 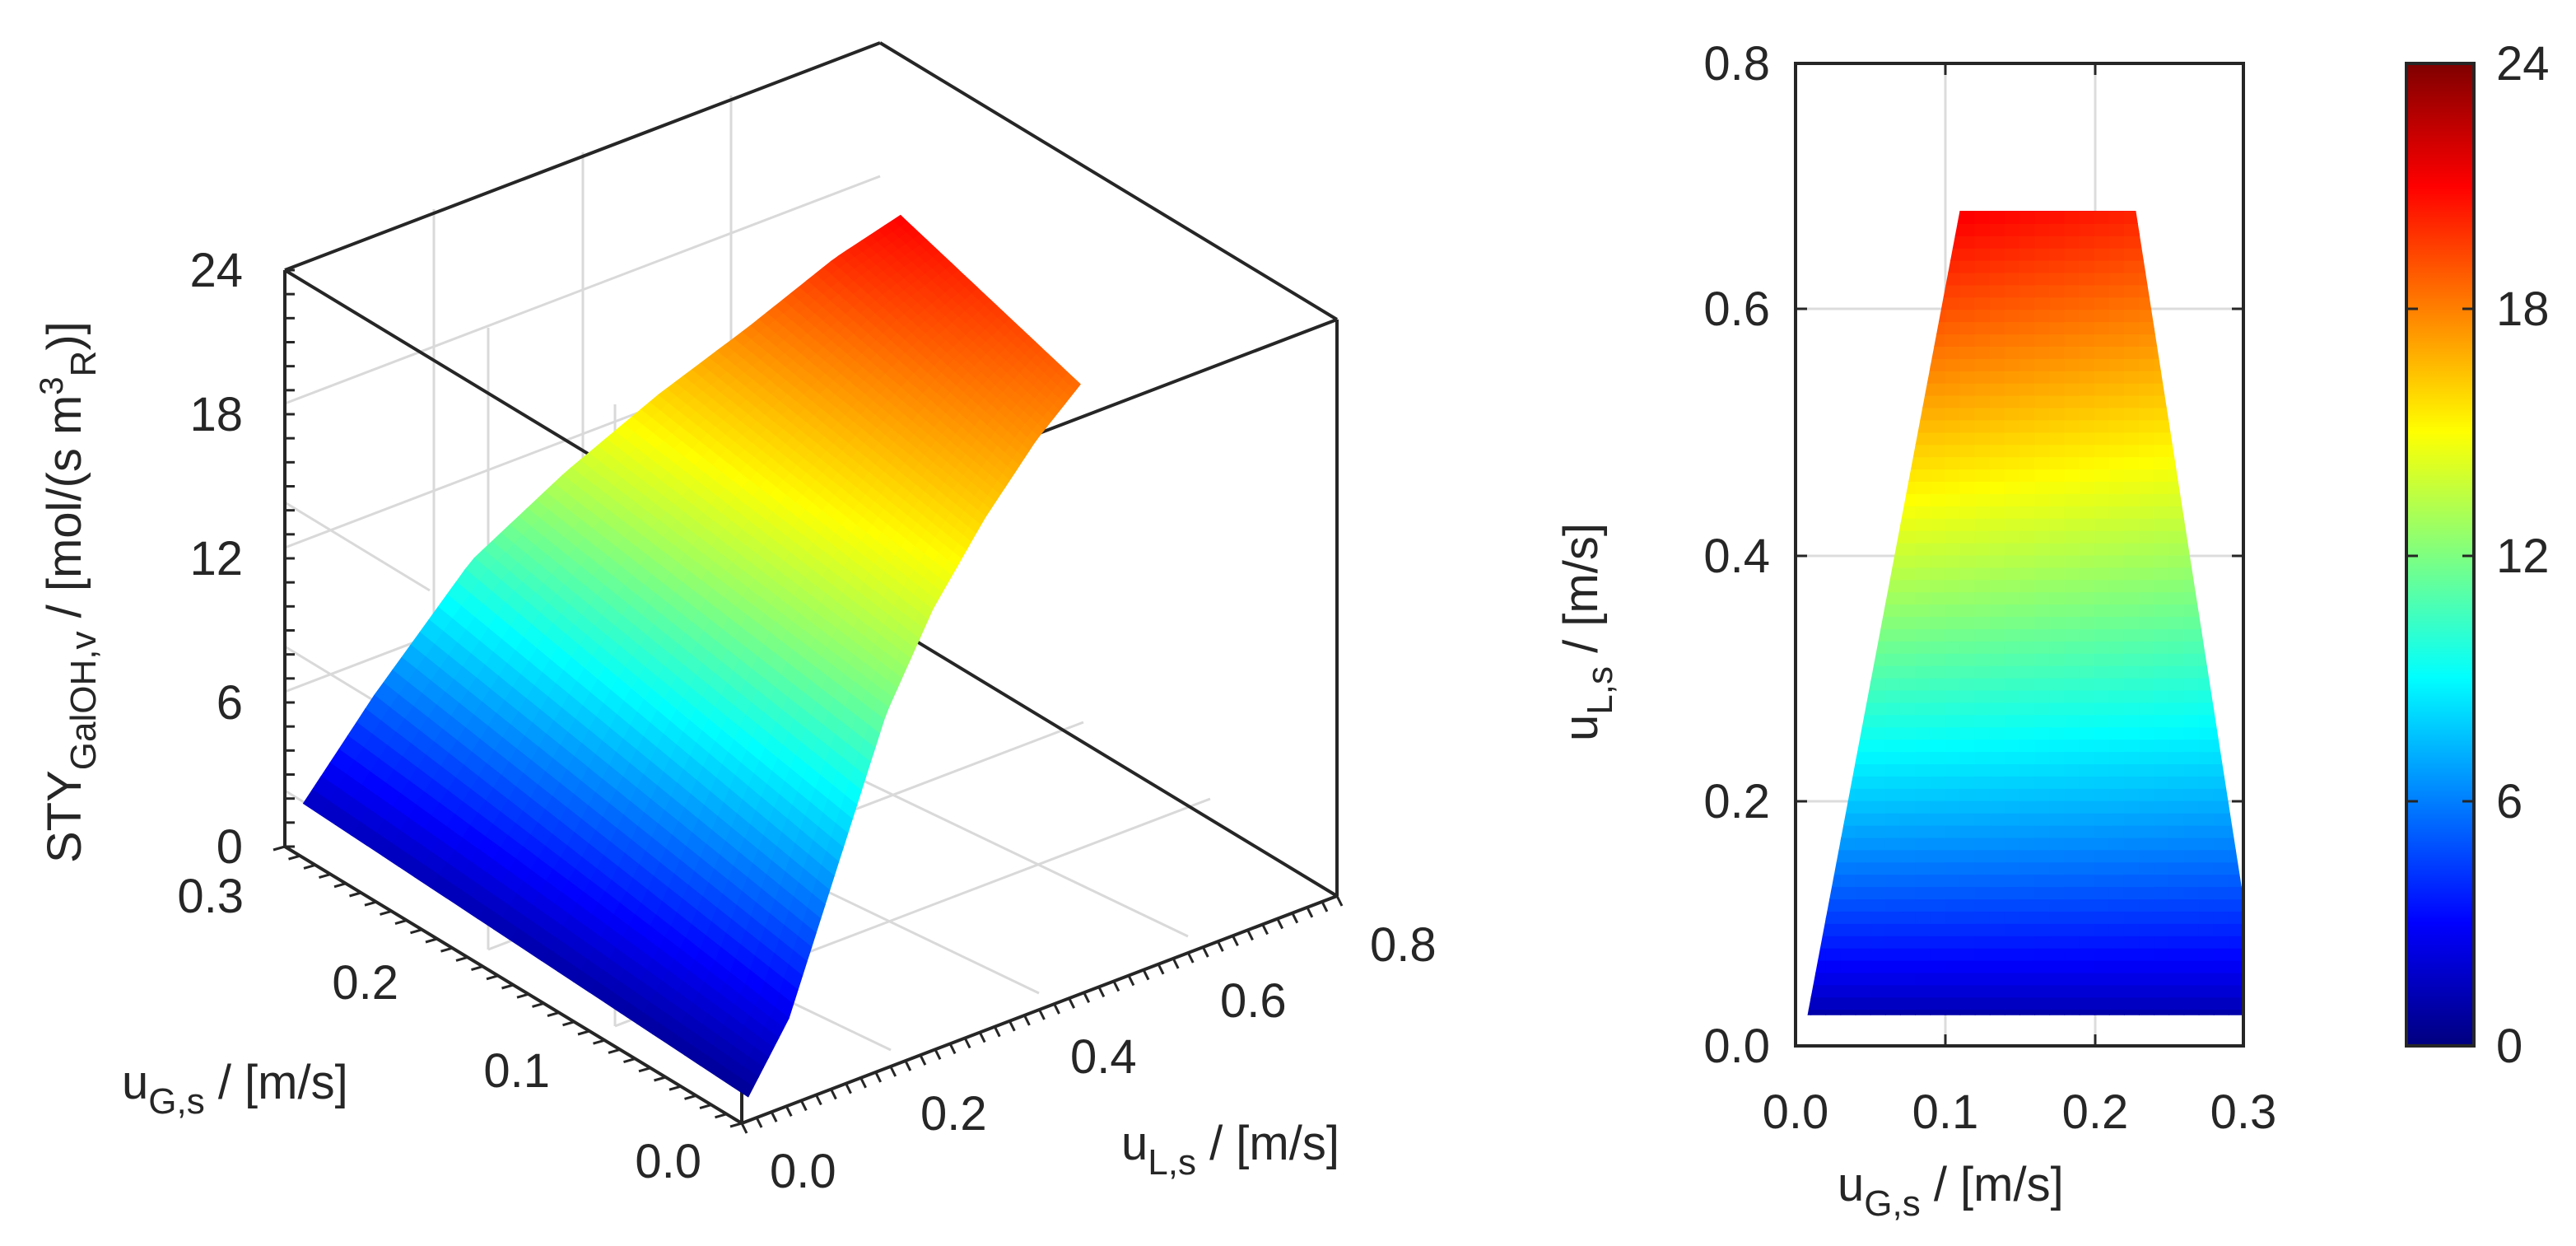 I want to click on x-tick-label: 0.4, so click(x=1103, y=1057).